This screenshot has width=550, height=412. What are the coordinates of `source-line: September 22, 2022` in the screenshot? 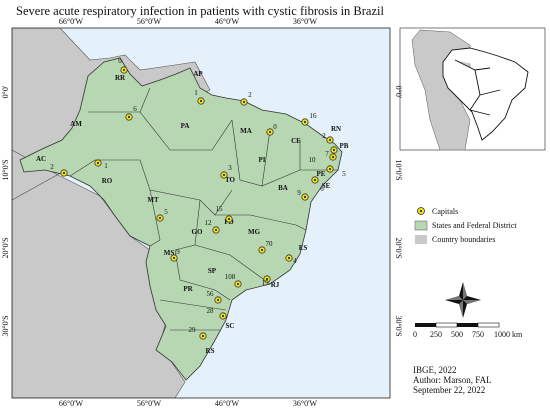 It's located at (449, 390).